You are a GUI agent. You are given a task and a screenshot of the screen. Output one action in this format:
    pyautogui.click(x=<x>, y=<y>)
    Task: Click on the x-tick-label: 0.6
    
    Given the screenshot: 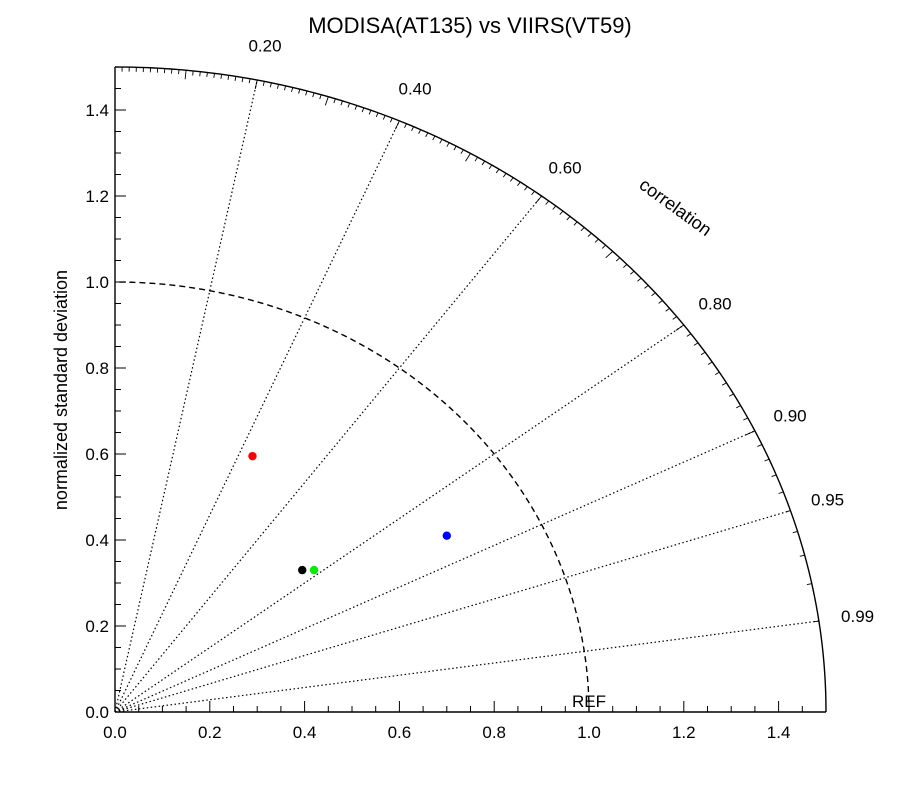 What is the action you would take?
    pyautogui.click(x=400, y=732)
    